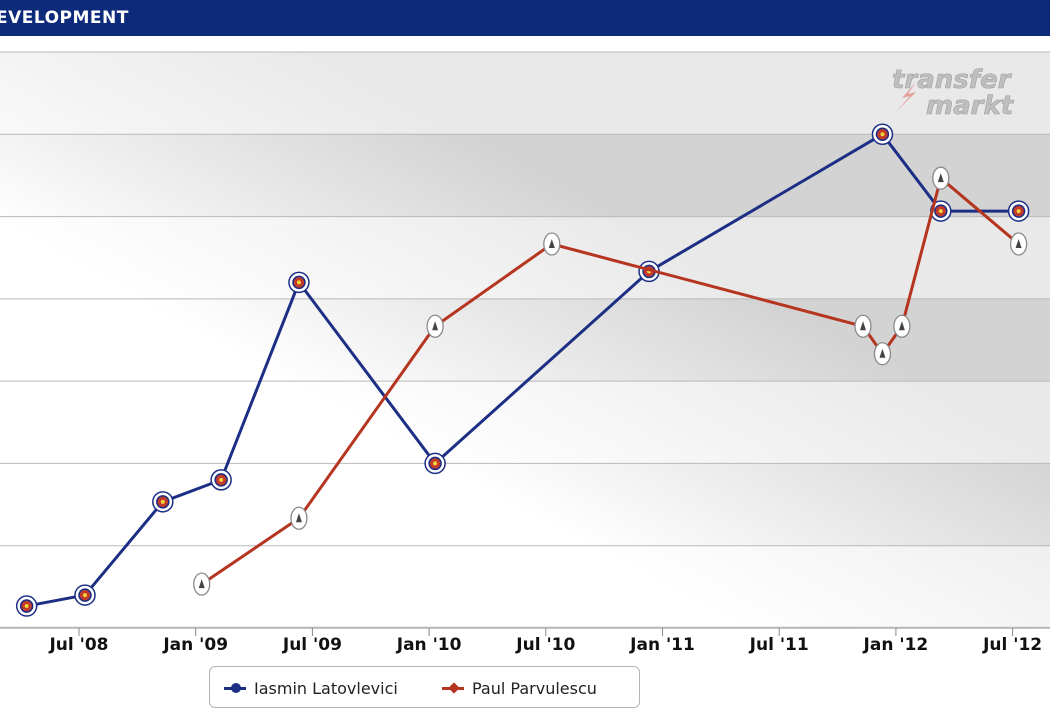 The width and height of the screenshot is (1050, 708). What do you see at coordinates (896, 645) in the screenshot?
I see `x-tick-label: Jan '12` at bounding box center [896, 645].